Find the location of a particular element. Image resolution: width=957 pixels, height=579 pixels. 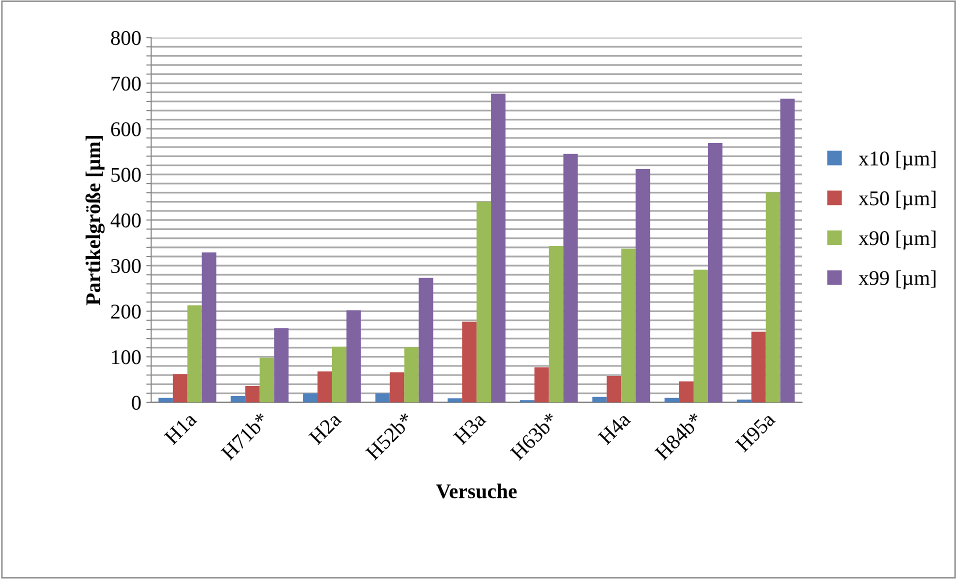

y-tick-label: 600 is located at coordinates (126, 129).